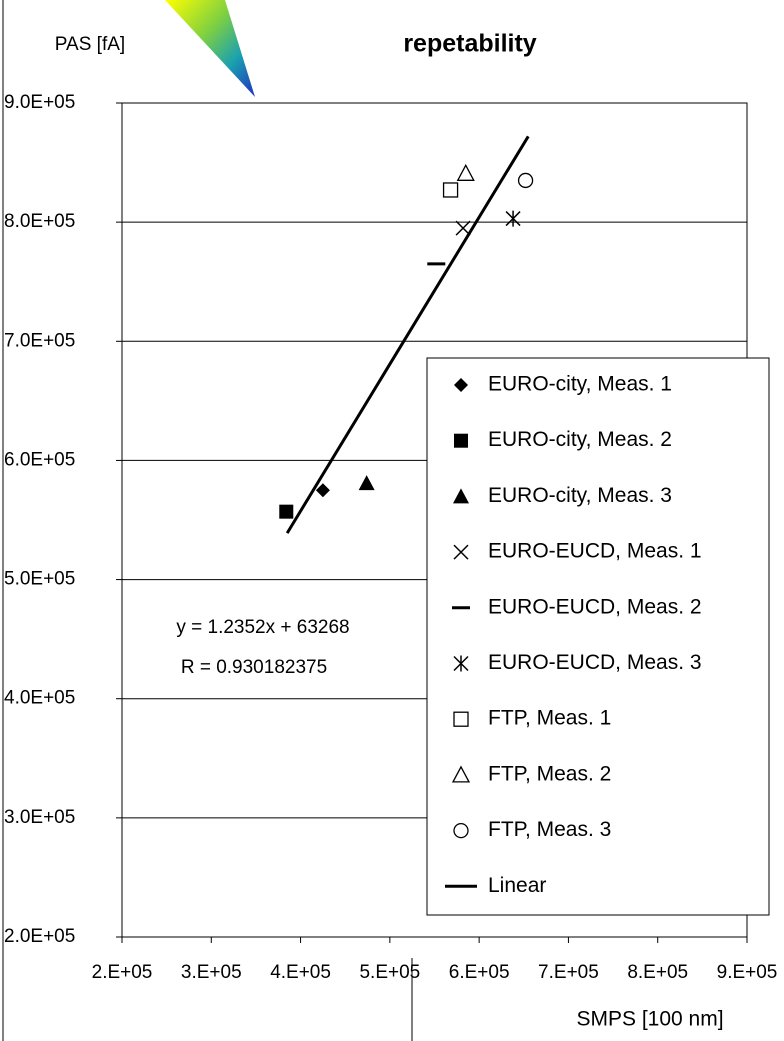 The image size is (784, 1041). I want to click on y-tick-label: 4.0E+05, so click(39, 698).